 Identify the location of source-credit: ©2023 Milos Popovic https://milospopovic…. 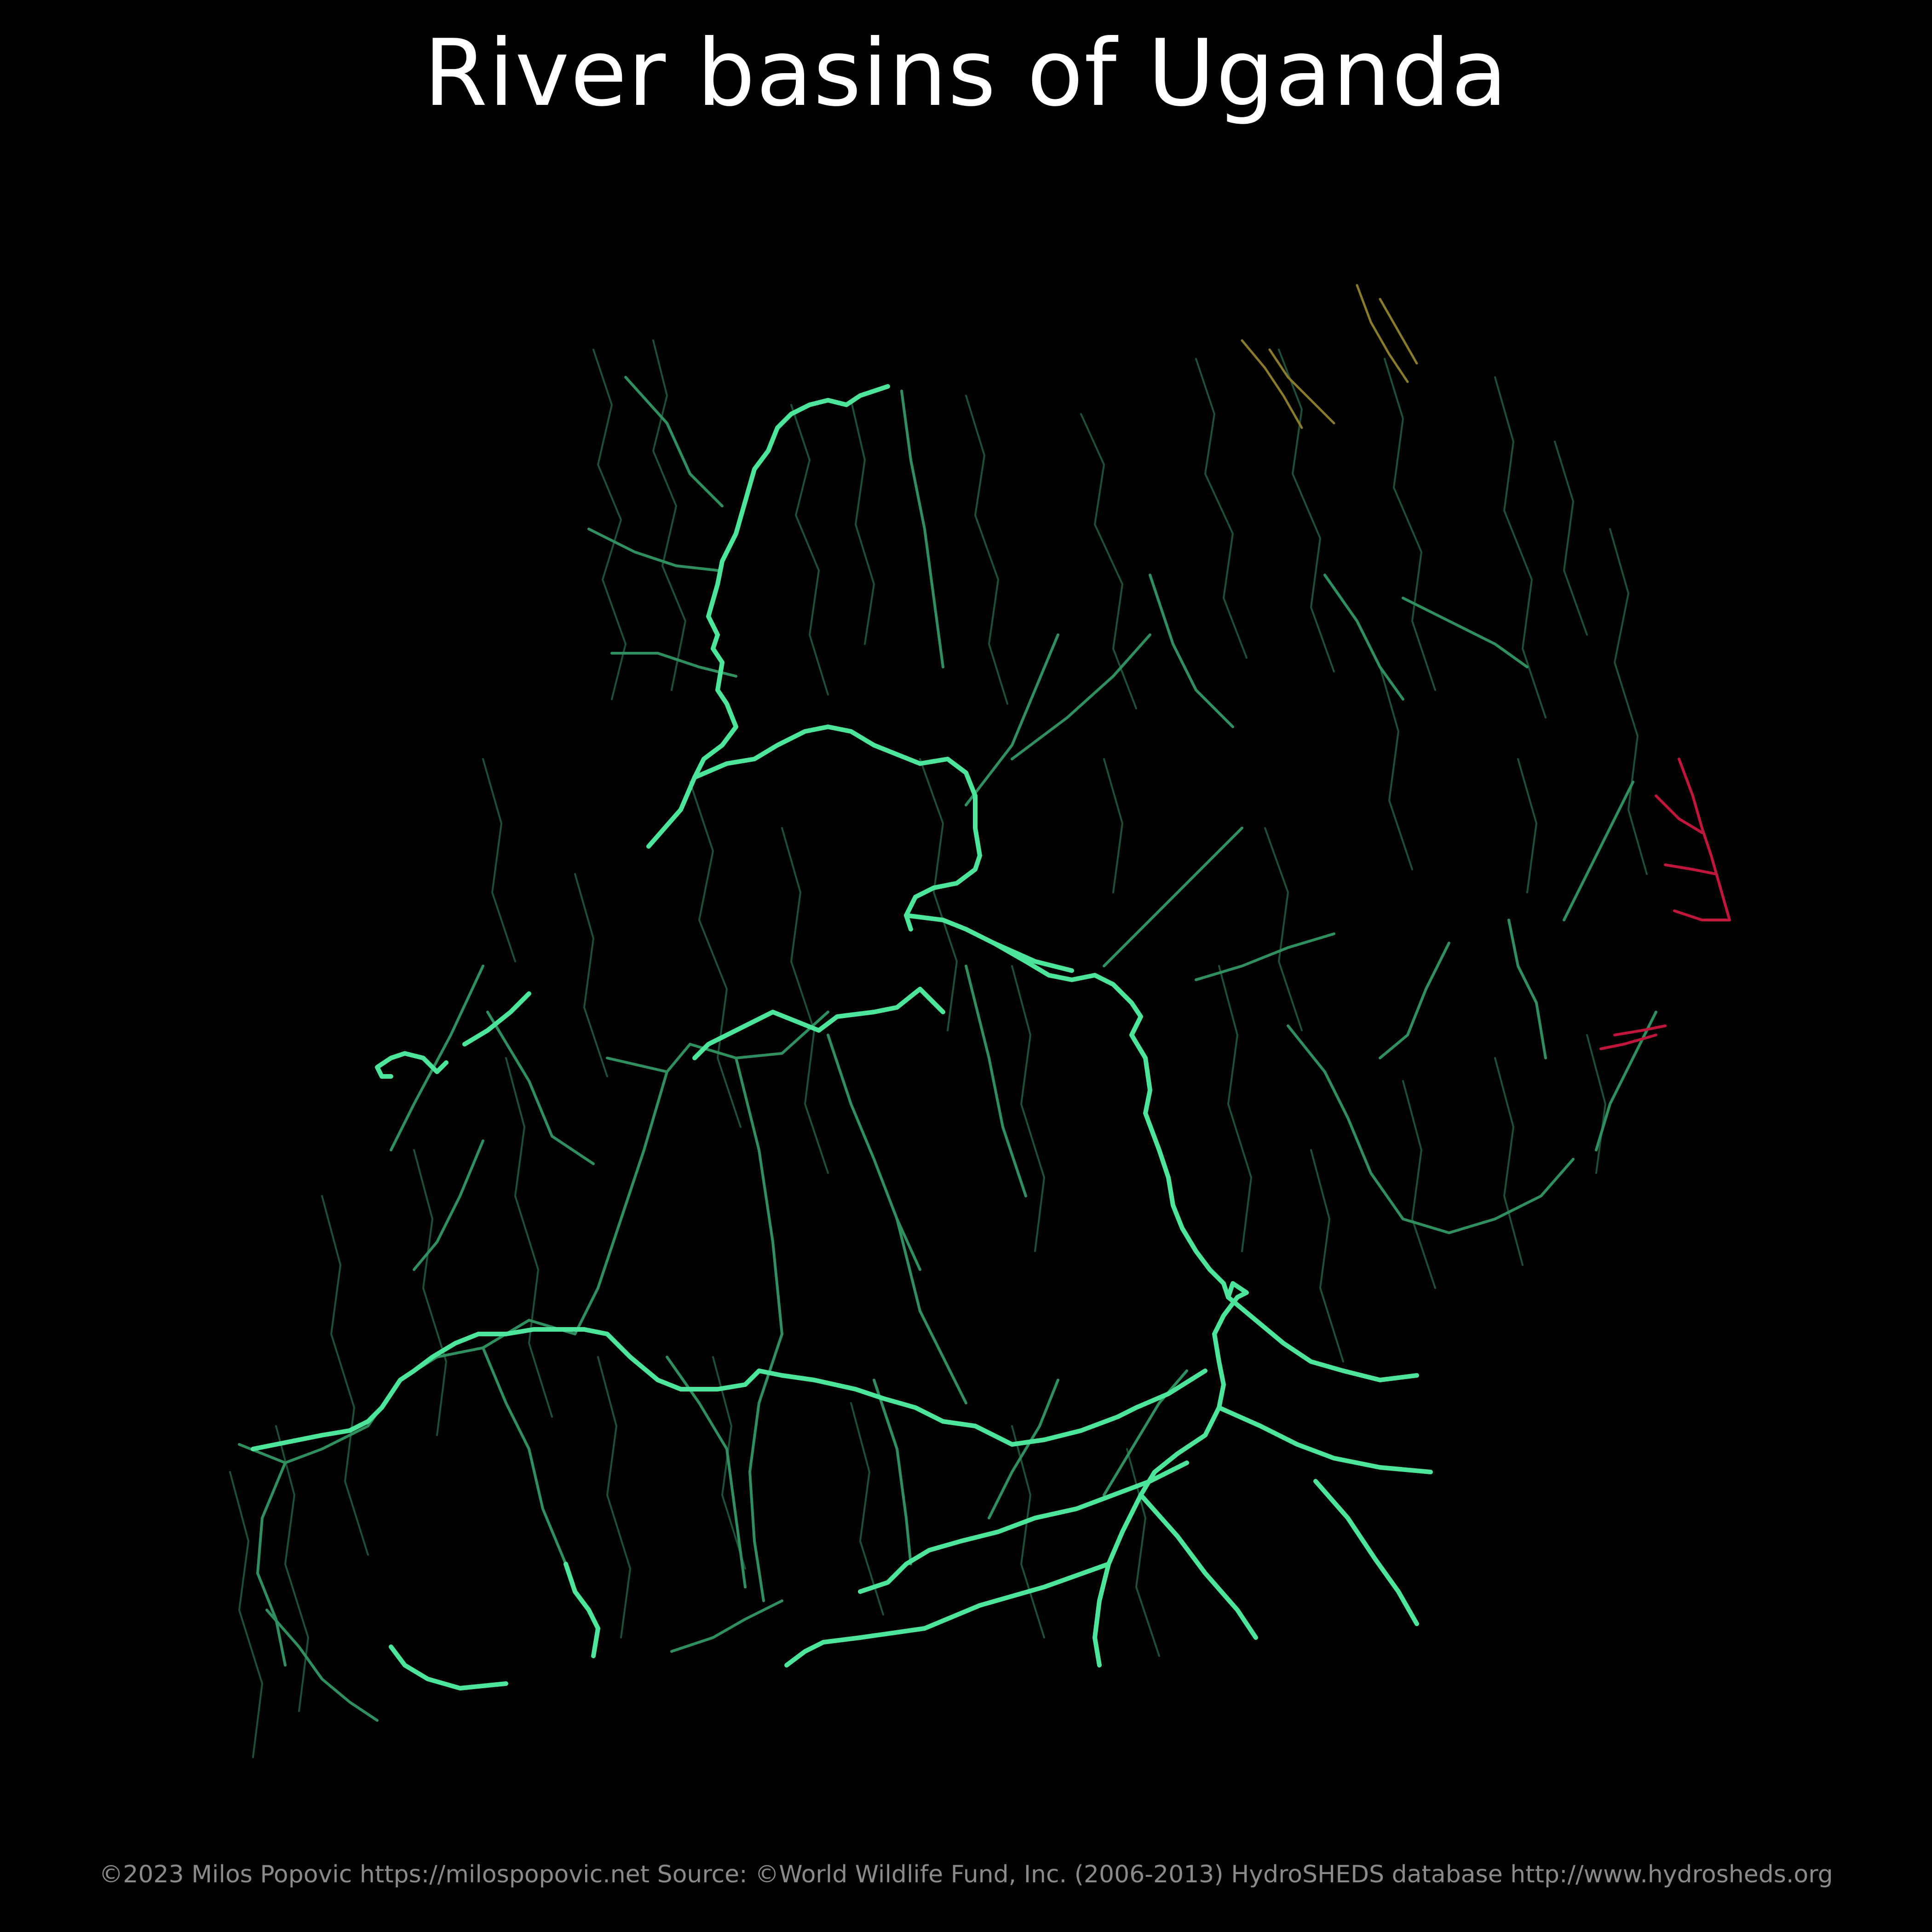
(966, 1874).